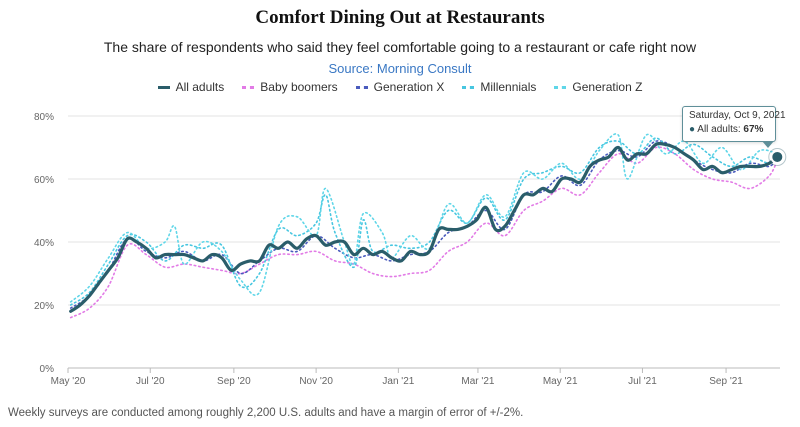  What do you see at coordinates (150, 381) in the screenshot?
I see `x-tick-label: Jul '20` at bounding box center [150, 381].